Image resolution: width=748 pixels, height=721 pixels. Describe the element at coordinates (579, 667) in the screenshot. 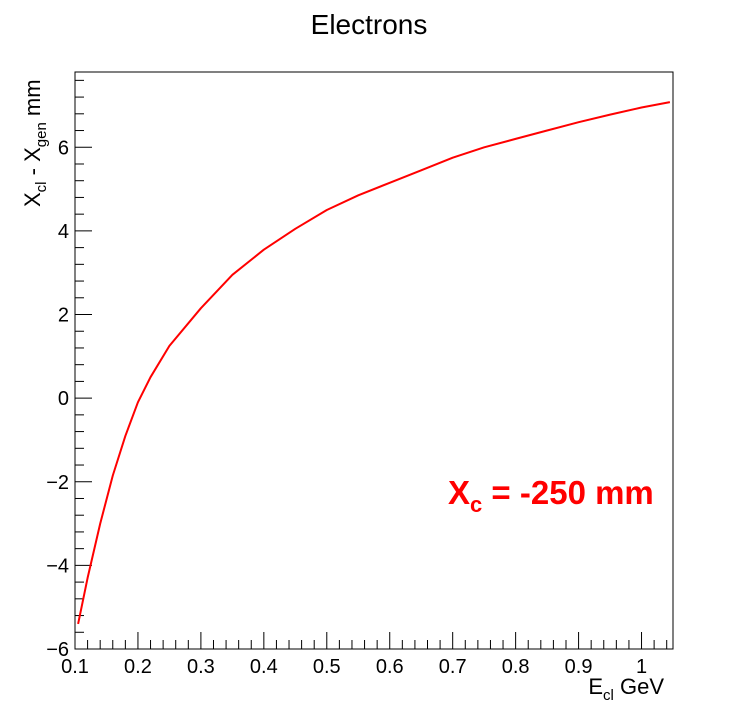

I see `x-tick-label: 0.9` at that location.